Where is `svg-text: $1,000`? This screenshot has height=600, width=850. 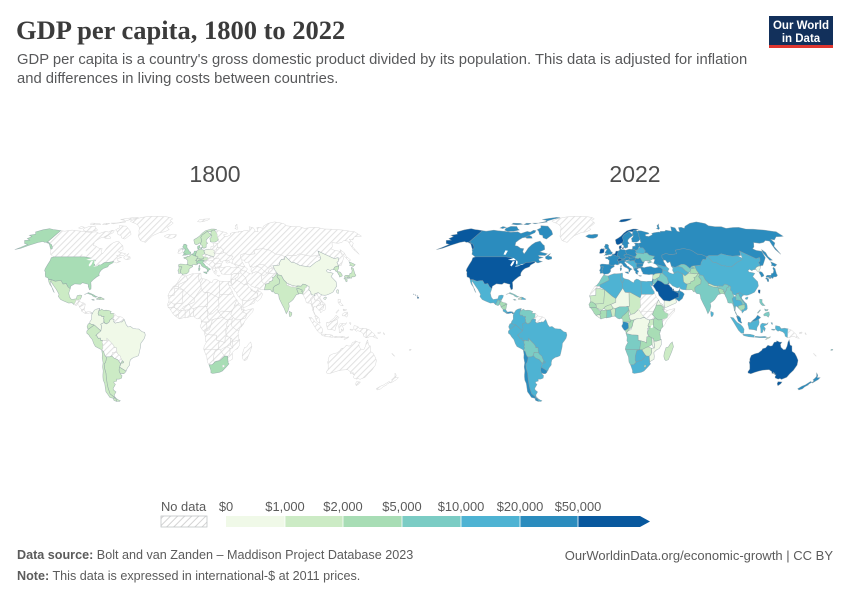
svg-text: $1,000 is located at coordinates (284, 506).